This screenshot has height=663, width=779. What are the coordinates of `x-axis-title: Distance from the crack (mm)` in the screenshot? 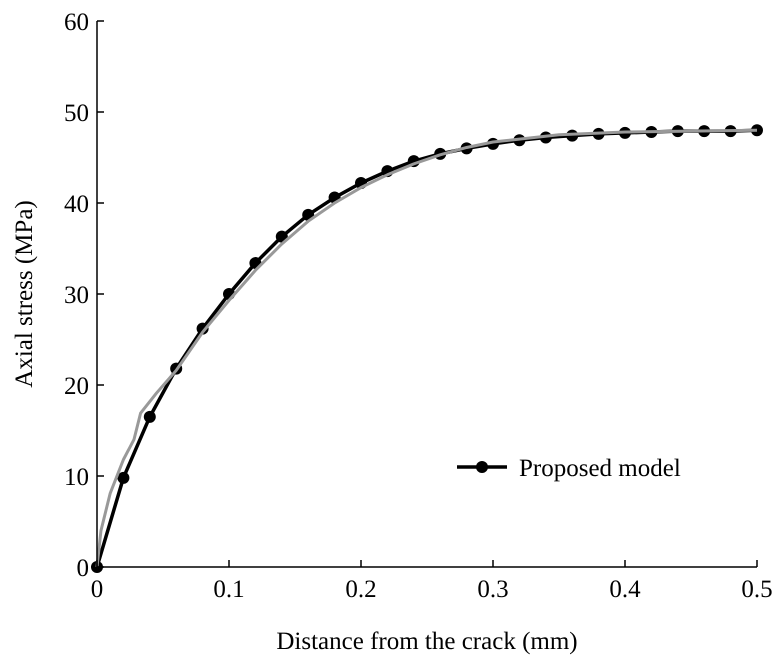 It's located at (427, 641).